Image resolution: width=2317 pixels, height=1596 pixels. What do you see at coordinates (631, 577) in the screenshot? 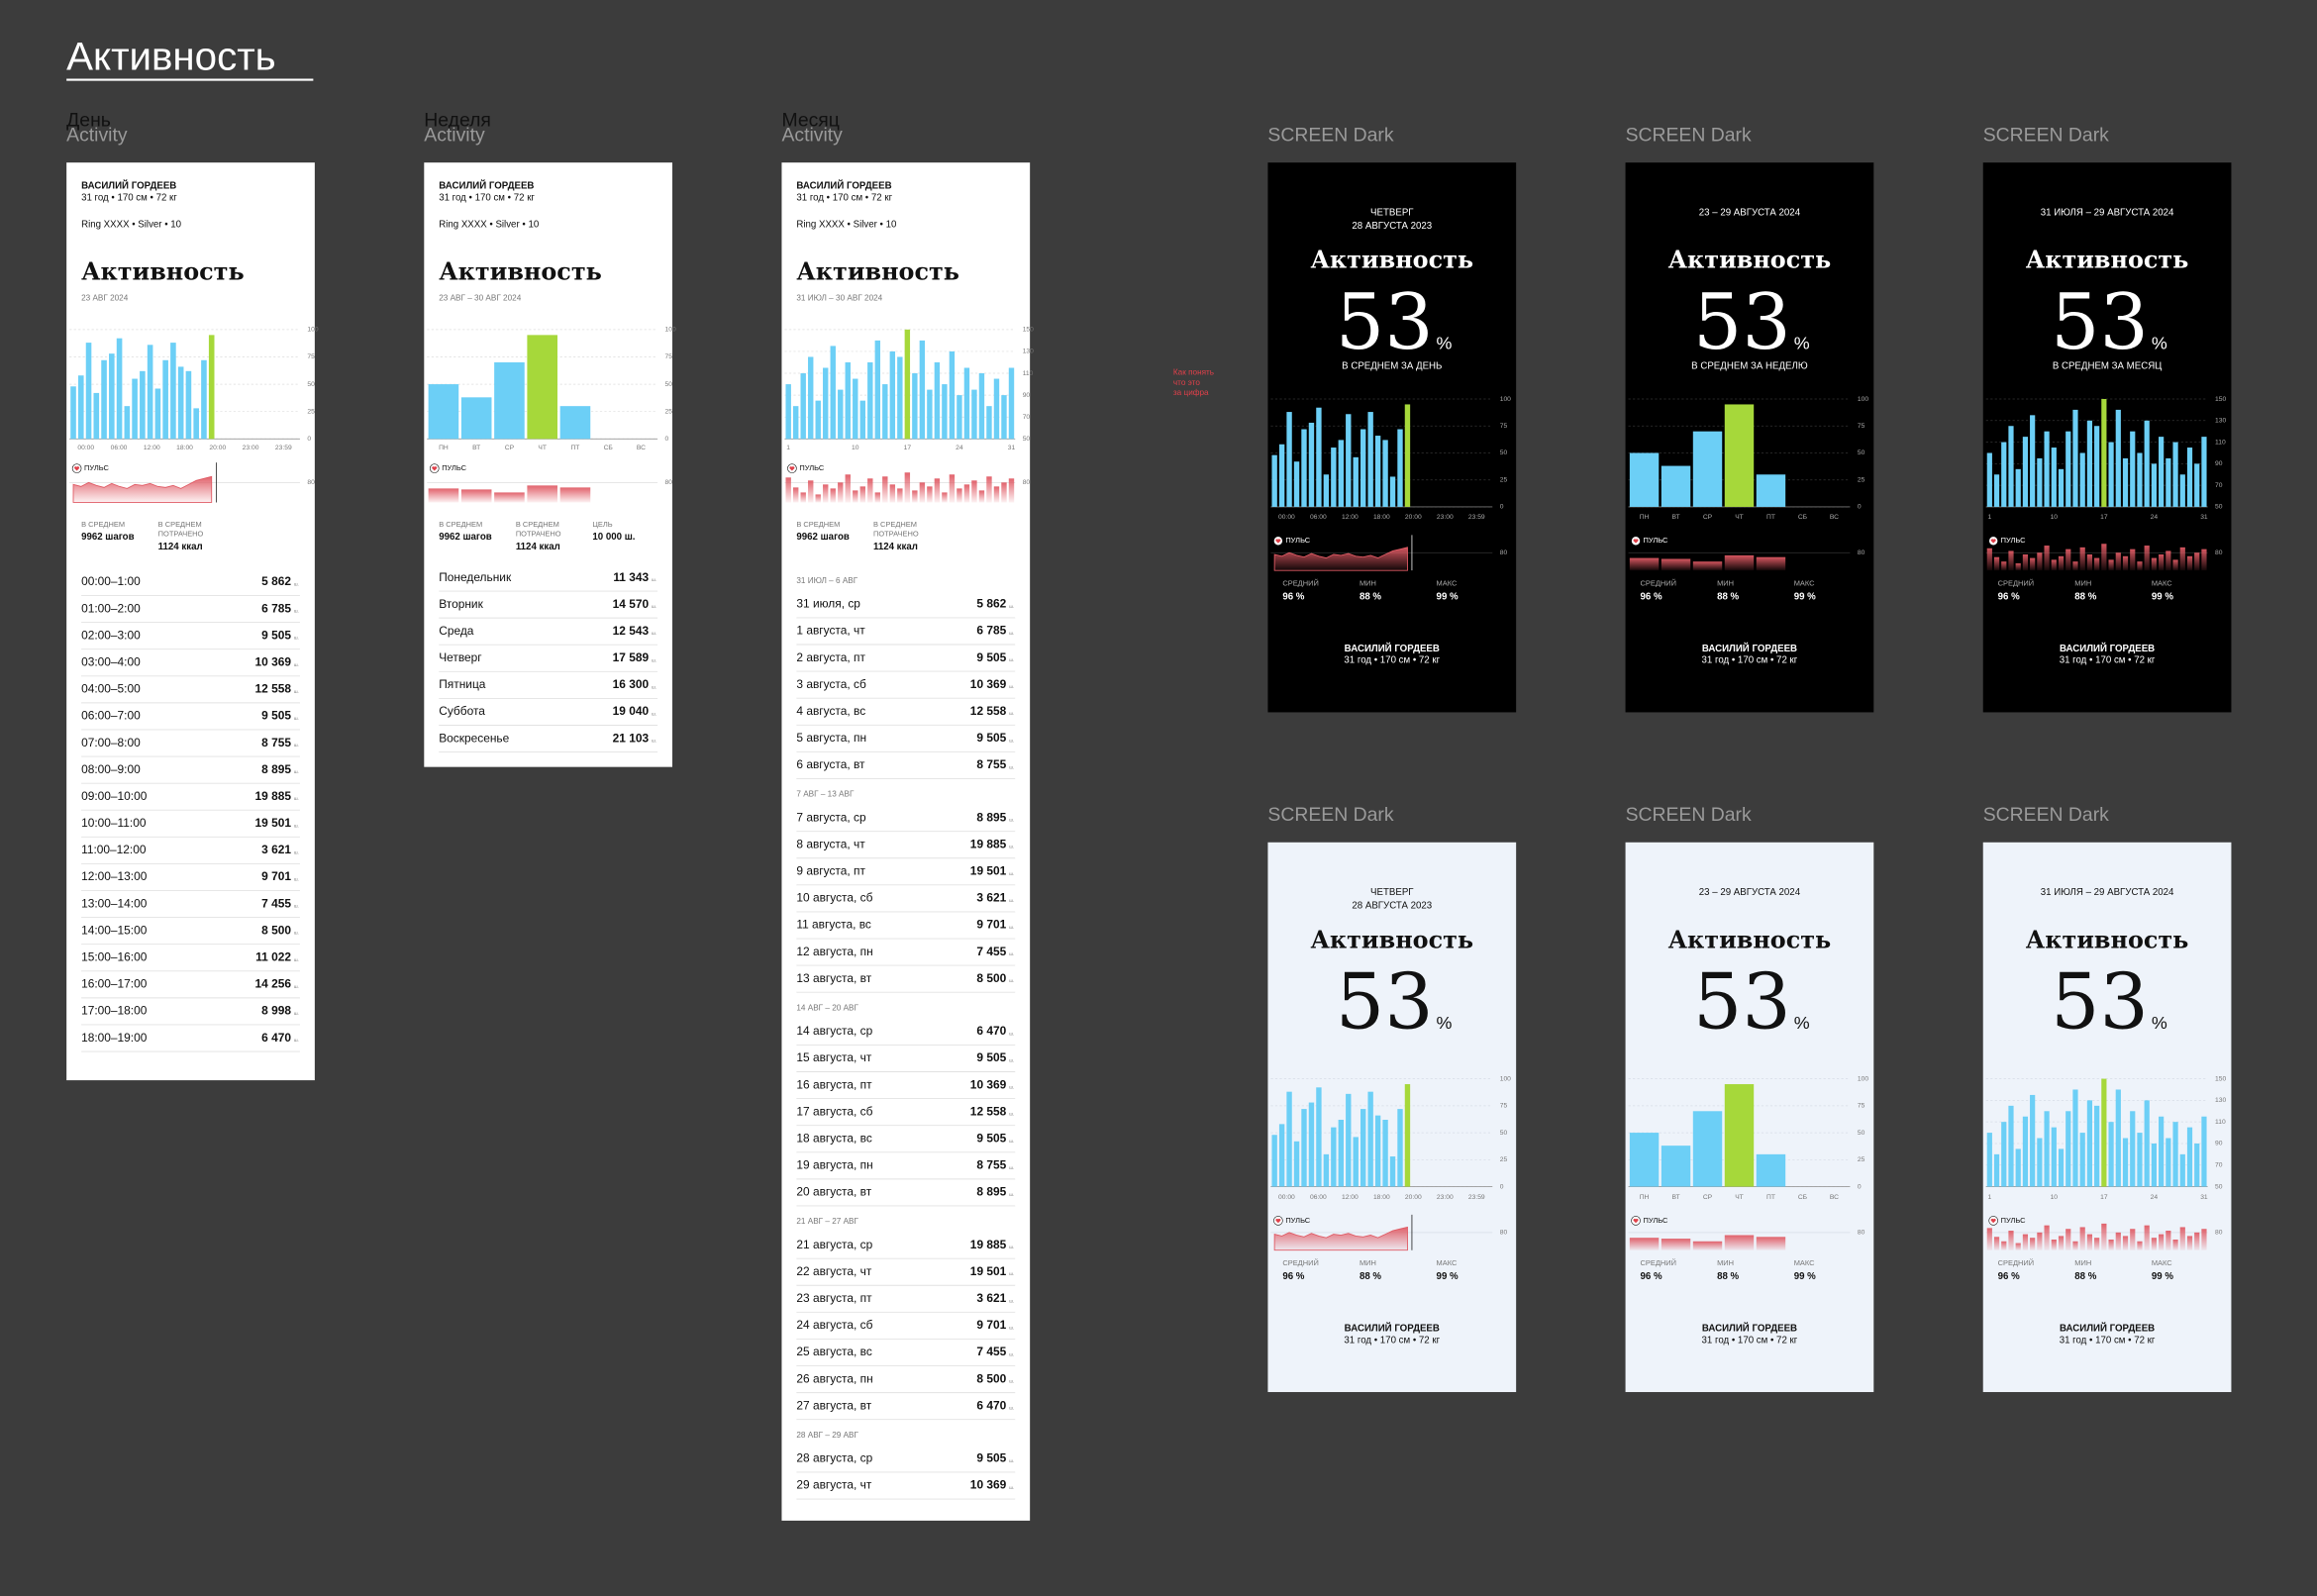
I see `row-value: 11 343` at bounding box center [631, 577].